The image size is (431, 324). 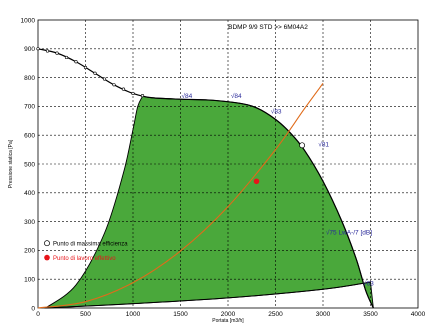 I want to click on x-tick-label: 0, so click(x=38, y=314).